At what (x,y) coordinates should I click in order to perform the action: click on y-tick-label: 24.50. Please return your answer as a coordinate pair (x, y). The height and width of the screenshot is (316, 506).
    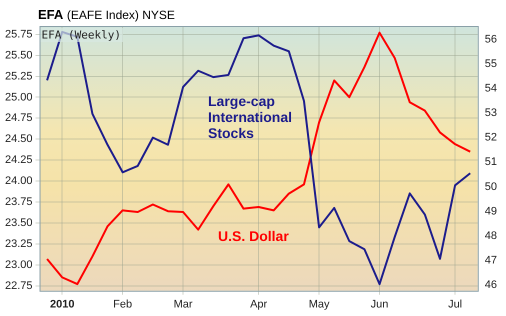
    Looking at the image, I should click on (18, 139).